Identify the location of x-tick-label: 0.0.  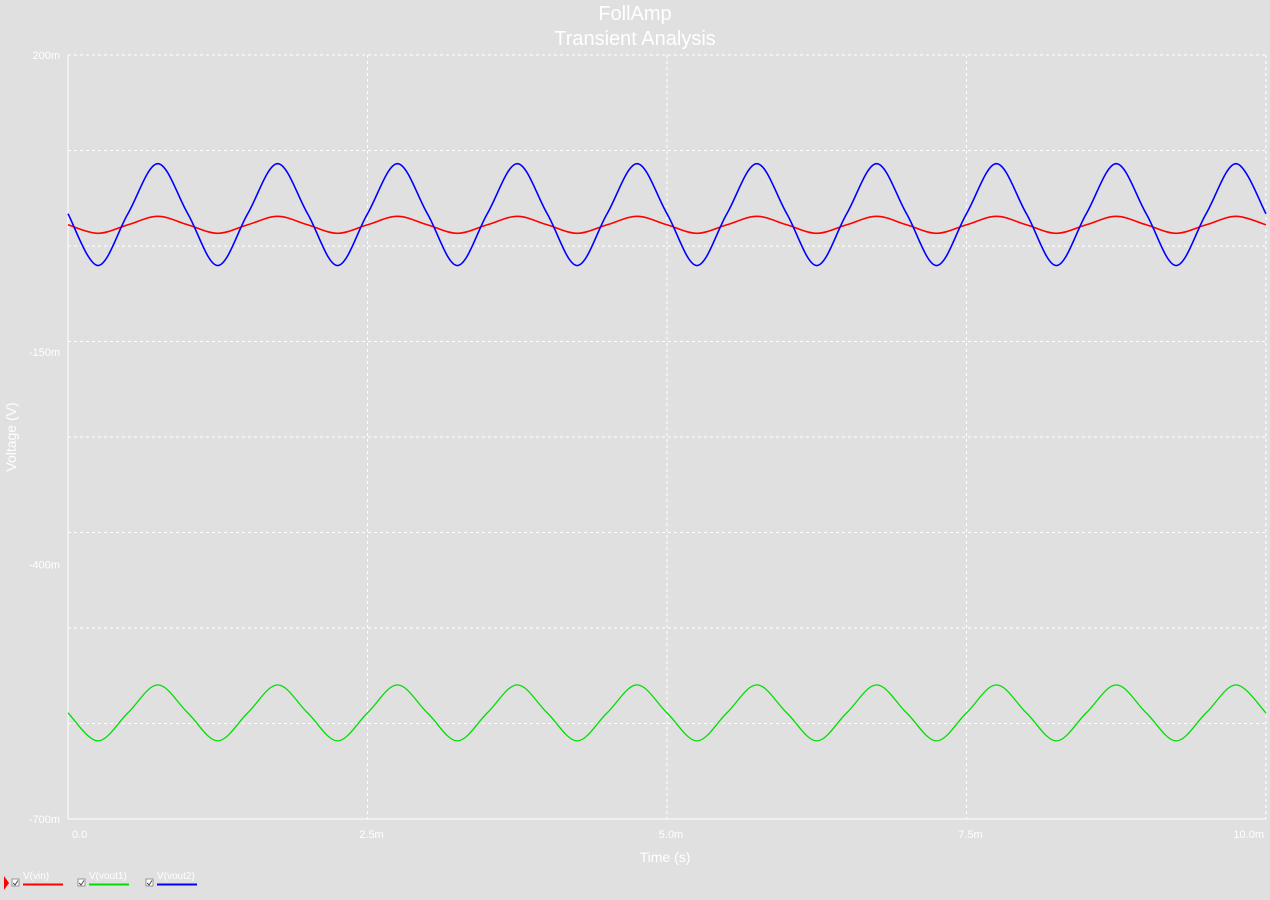
(79, 835).